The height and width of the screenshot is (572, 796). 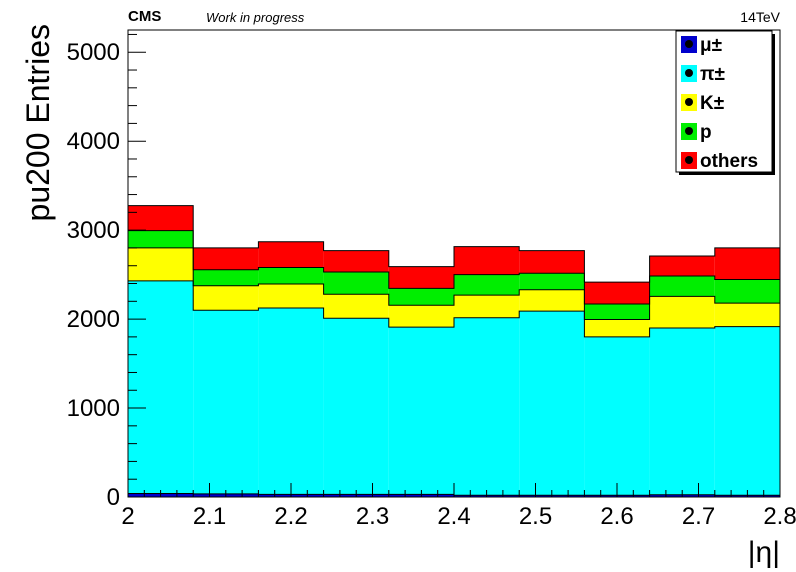 What do you see at coordinates (291, 401) in the screenshot?
I see `bar--bin-2` at bounding box center [291, 401].